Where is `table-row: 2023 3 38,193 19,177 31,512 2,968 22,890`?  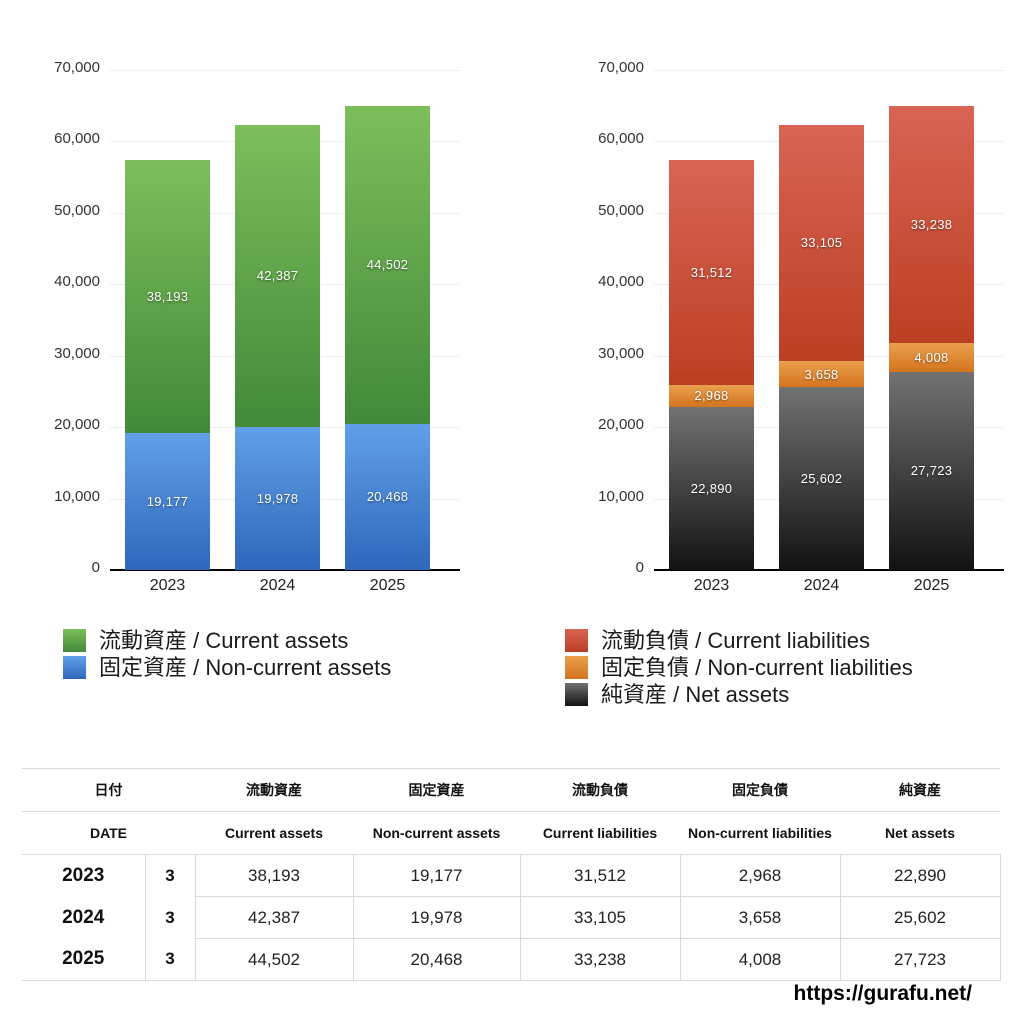
table-row: 2023 3 38,193 19,177 31,512 2,968 22,890 is located at coordinates (511, 875).